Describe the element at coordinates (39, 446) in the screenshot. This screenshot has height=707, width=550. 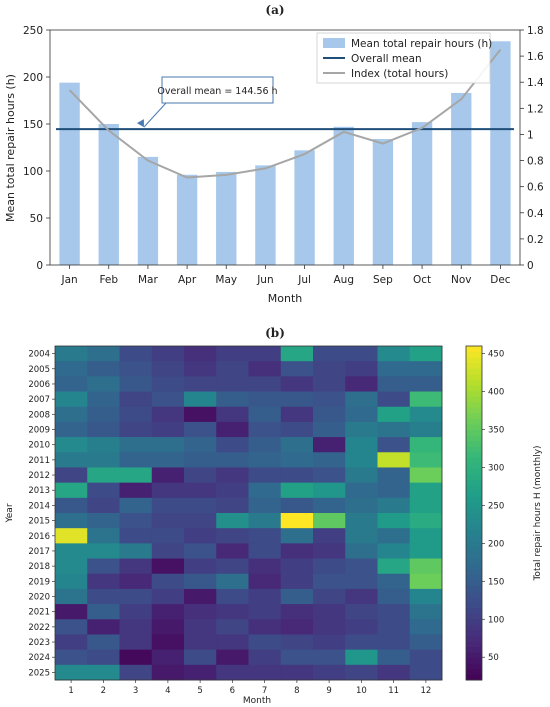
I see `heatmap-y-tick-label: 2010` at that location.